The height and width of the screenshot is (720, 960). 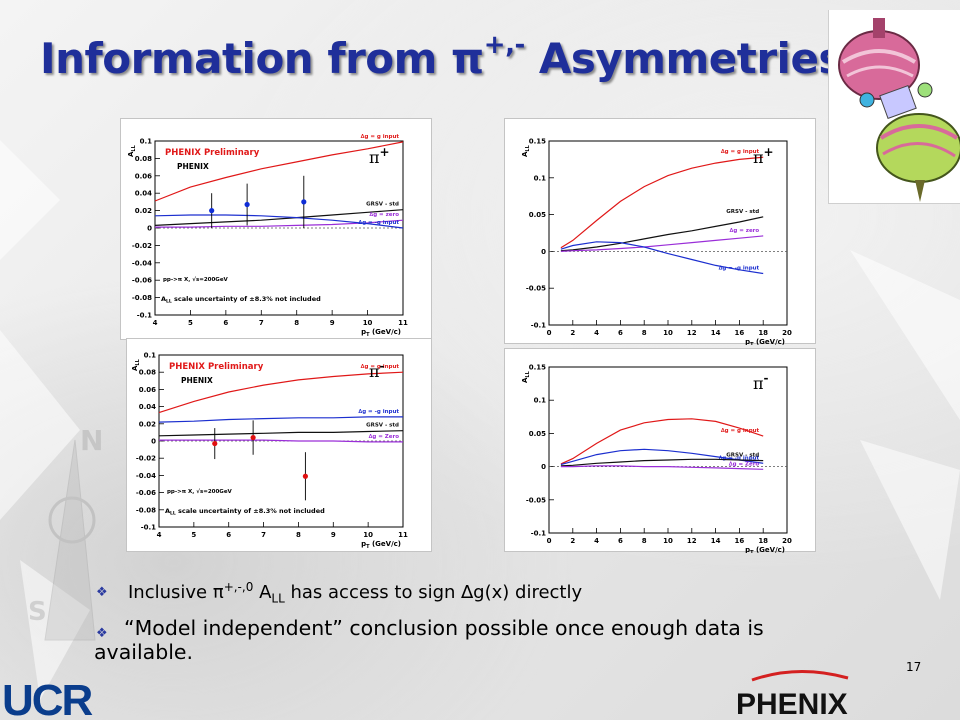 I want to click on y-tick-label: -0.05, so click(x=536, y=289).